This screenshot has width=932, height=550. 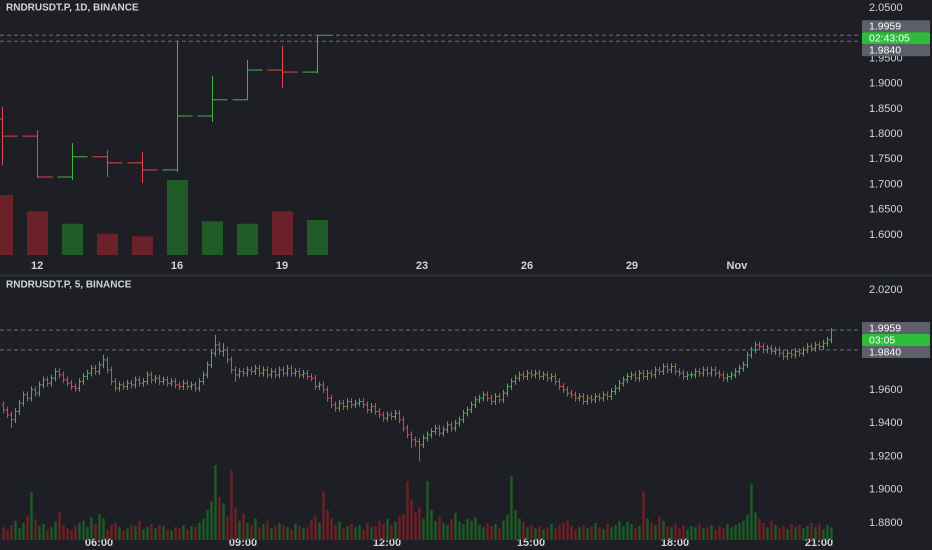 I want to click on chart-title: RNDRUSDT.P, 1D, BINANCE, so click(x=72, y=8).